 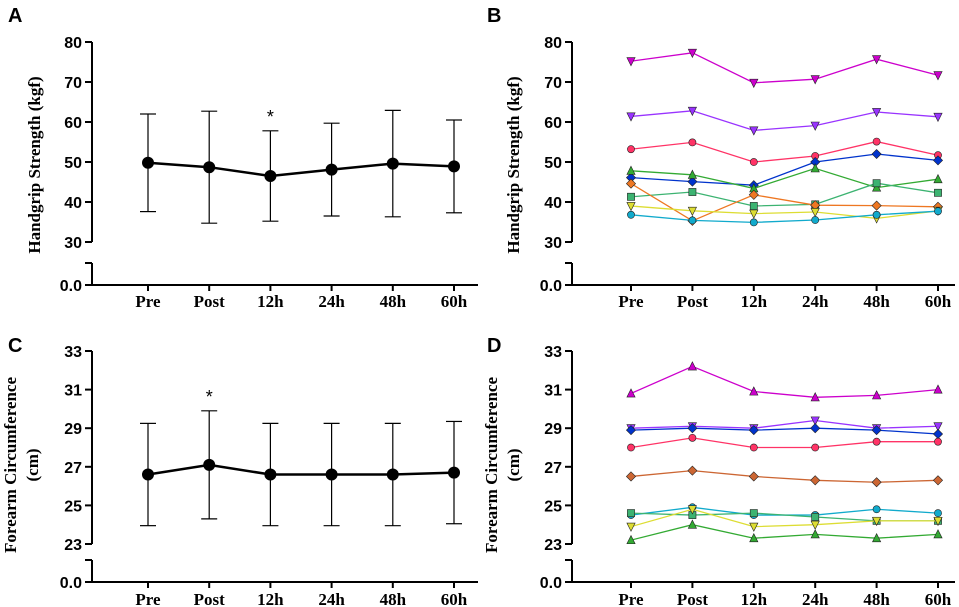 I want to click on panel-d-x-tick-label: 12h, so click(x=754, y=598).